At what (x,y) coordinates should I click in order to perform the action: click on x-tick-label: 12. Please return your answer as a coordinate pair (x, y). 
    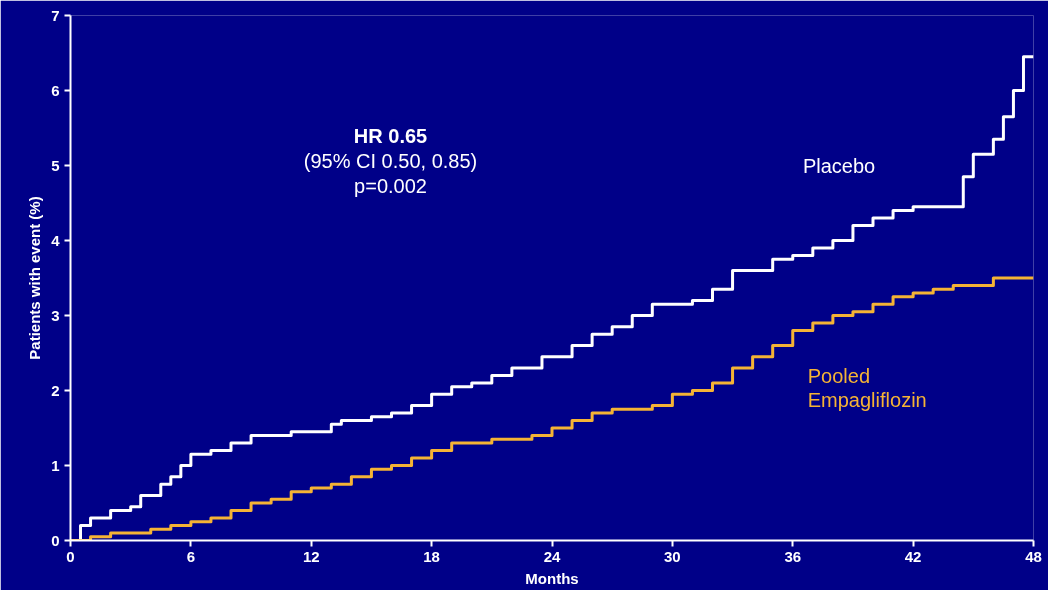
    Looking at the image, I should click on (311, 556).